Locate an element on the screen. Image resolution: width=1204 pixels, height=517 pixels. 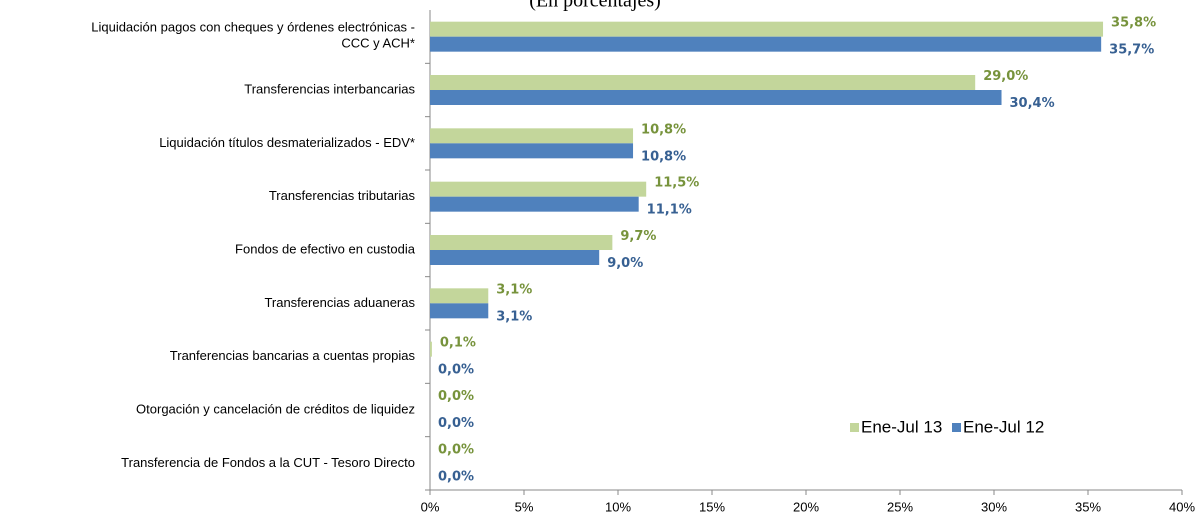
value-label: 35,8% is located at coordinates (1133, 23).